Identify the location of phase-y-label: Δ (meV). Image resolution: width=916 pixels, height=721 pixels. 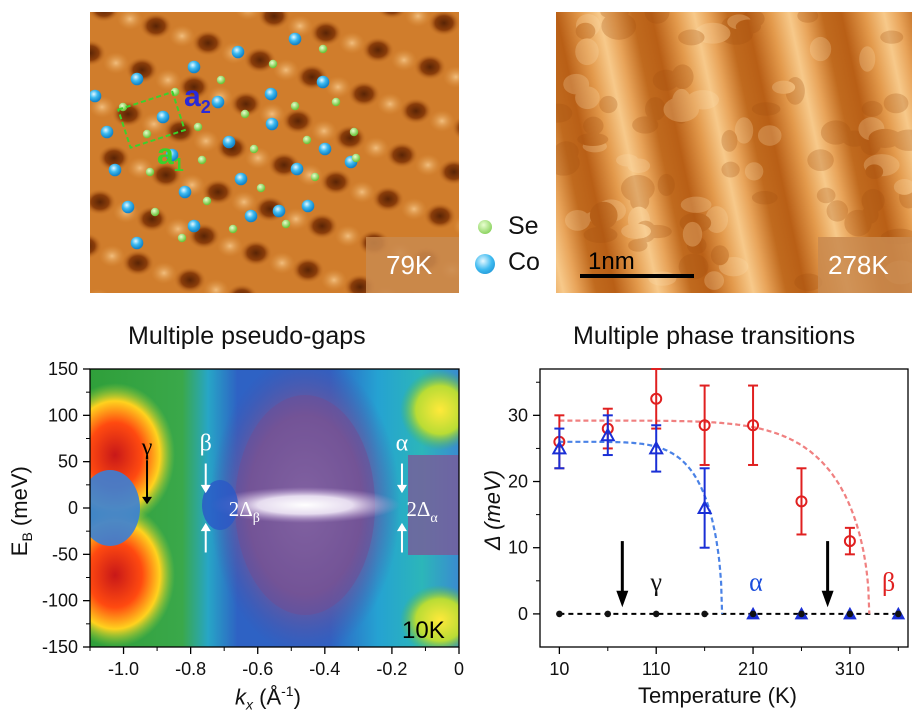
(492, 510).